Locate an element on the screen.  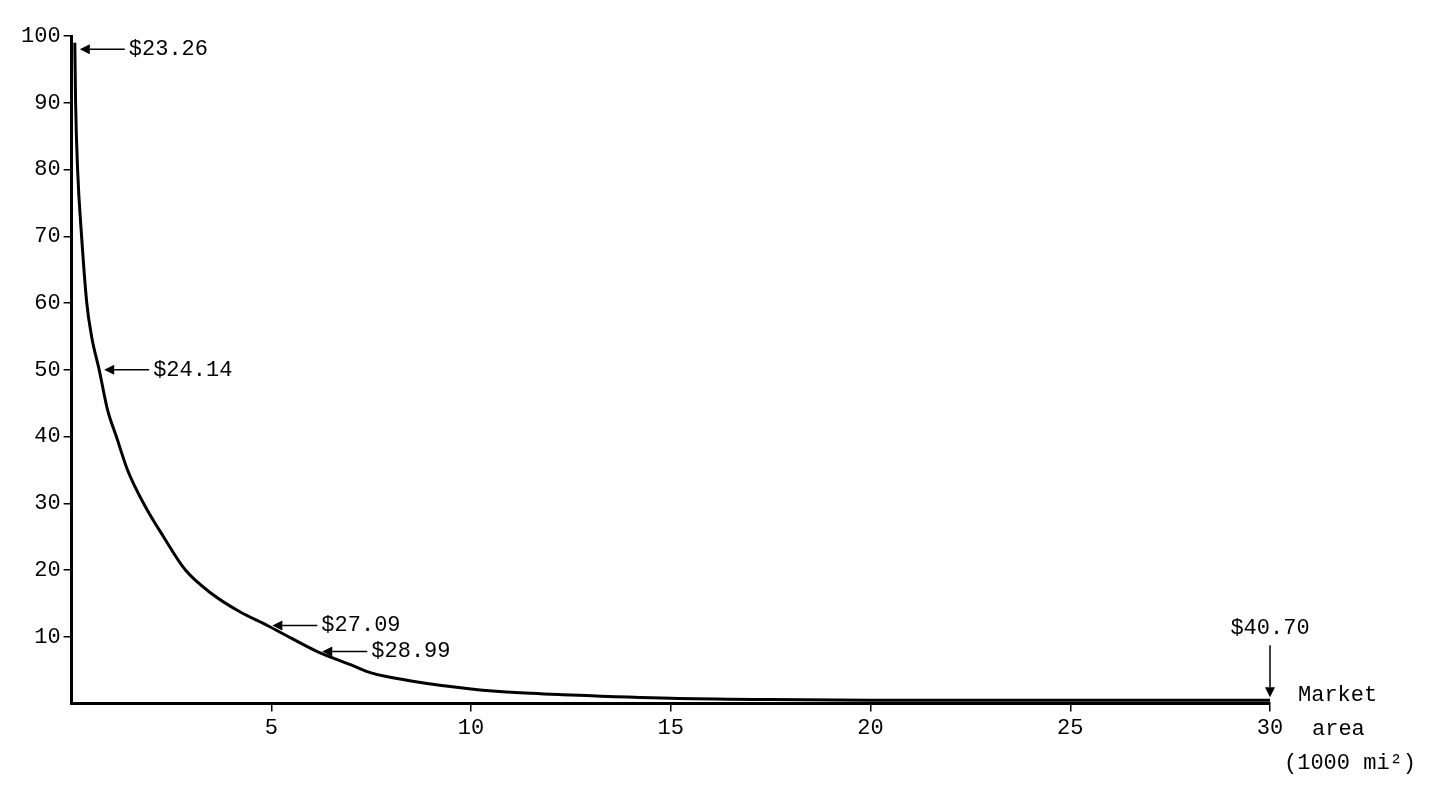
annotation: $24.14 is located at coordinates (193, 370).